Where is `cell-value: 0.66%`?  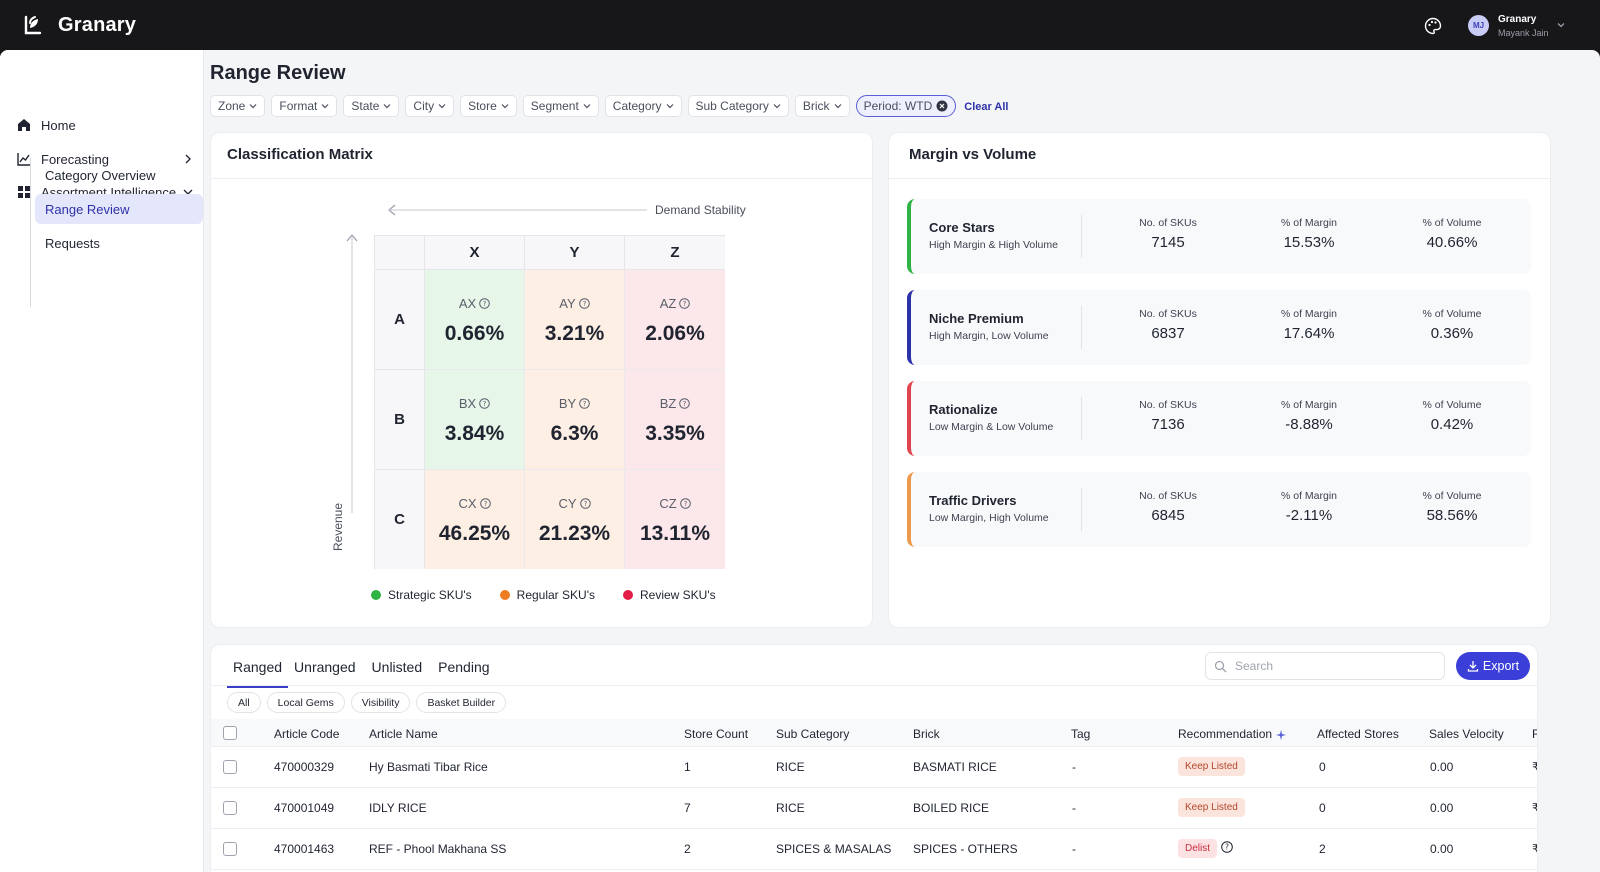 cell-value: 0.66% is located at coordinates (474, 333).